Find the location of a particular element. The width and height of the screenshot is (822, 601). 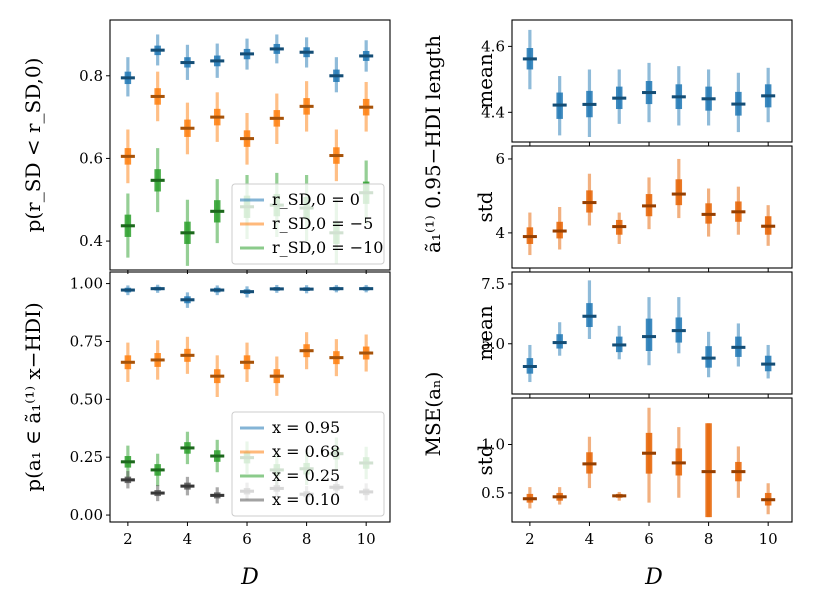

y-tick-label: 0.50 is located at coordinates (86, 399).